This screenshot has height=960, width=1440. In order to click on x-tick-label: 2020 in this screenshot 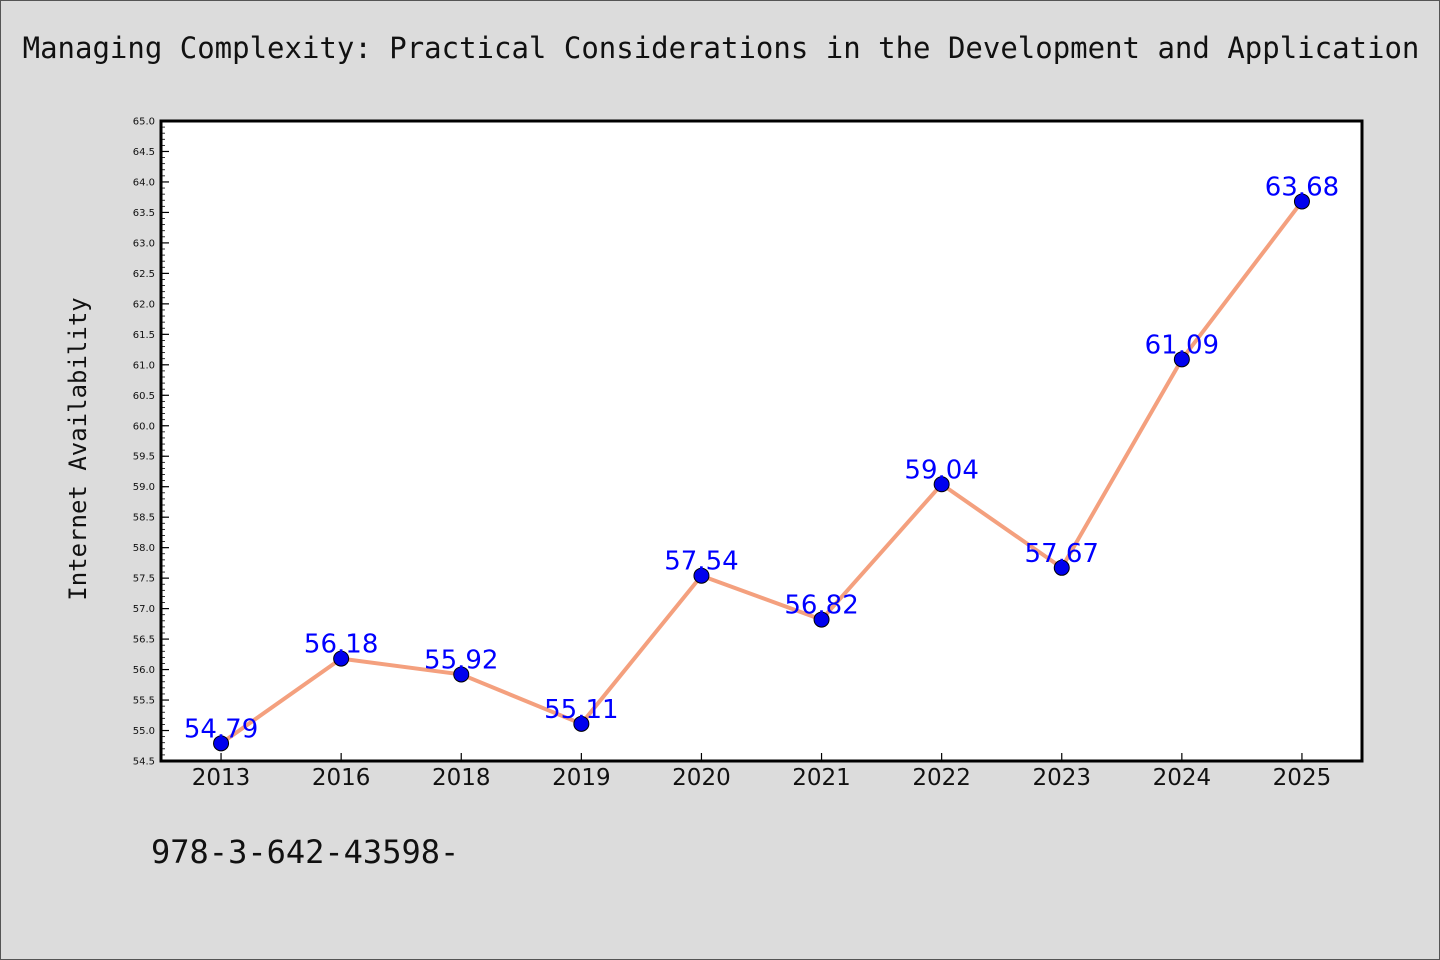, I will do `click(701, 778)`.